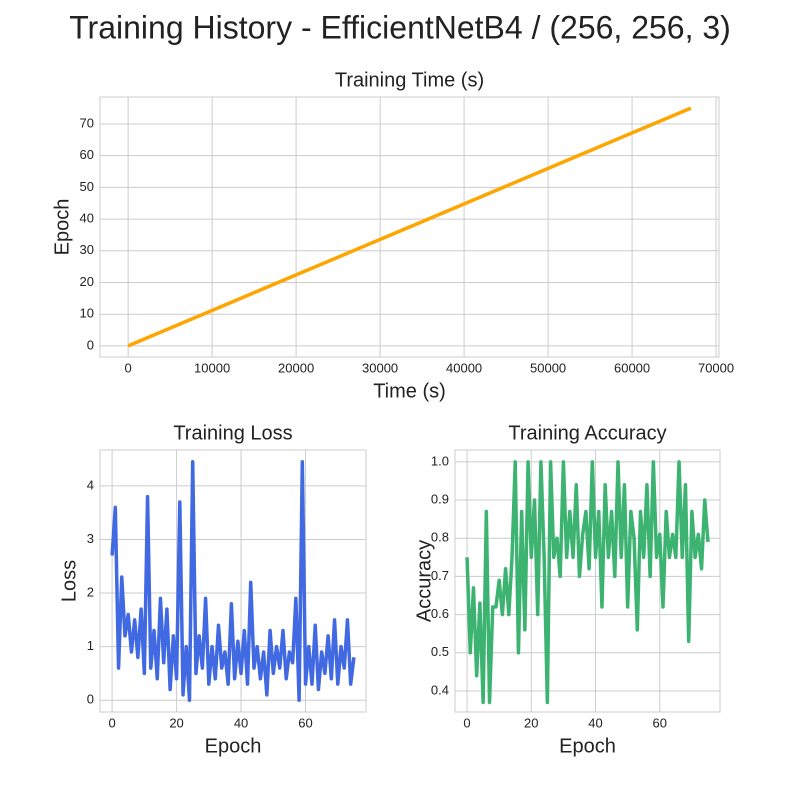 The height and width of the screenshot is (800, 800). What do you see at coordinates (716, 367) in the screenshot?
I see `x-tick-label: 70000` at bounding box center [716, 367].